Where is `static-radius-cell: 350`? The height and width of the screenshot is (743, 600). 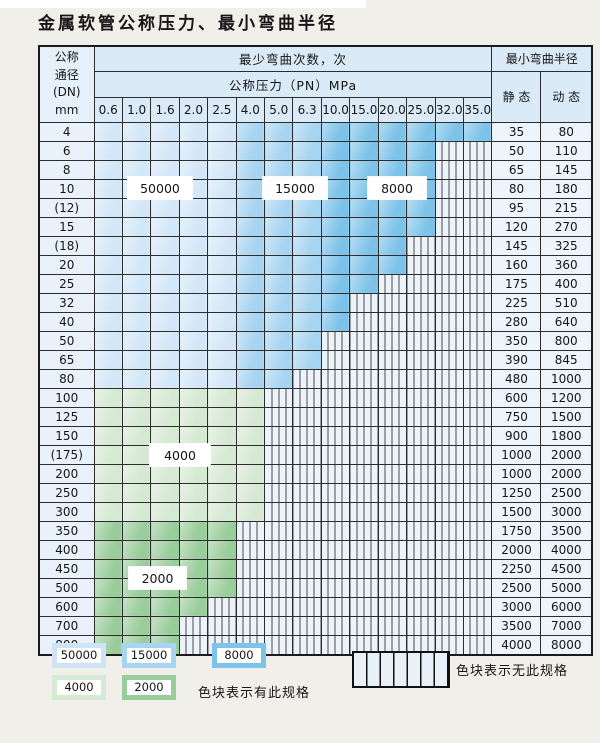
static-radius-cell: 350 is located at coordinates (516, 340).